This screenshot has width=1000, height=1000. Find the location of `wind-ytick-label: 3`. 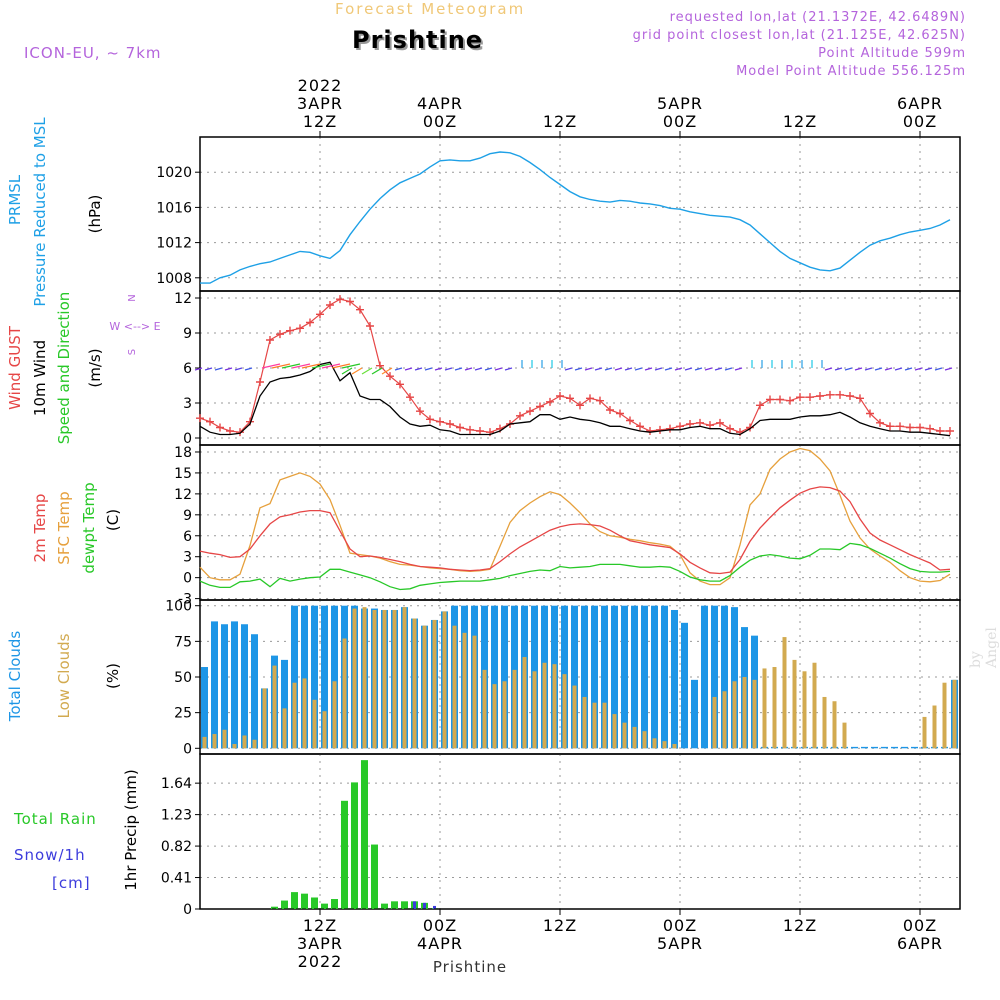

wind-ytick-label: 3 is located at coordinates (187, 404).